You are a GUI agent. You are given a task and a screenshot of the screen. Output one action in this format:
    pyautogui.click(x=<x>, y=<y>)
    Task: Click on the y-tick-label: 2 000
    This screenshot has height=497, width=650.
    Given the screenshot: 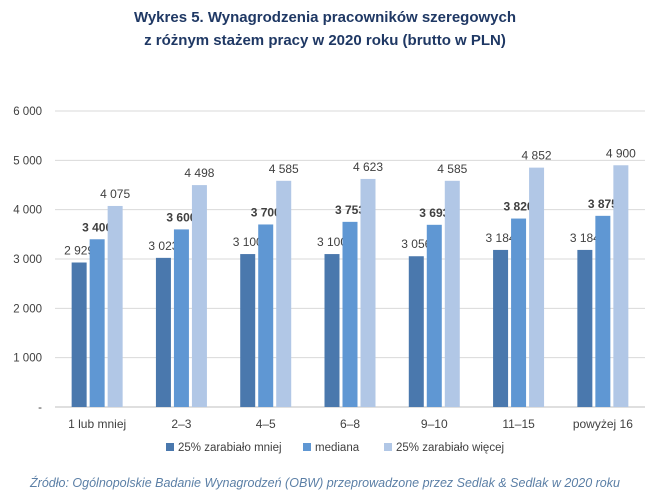 What is the action you would take?
    pyautogui.click(x=27, y=309)
    